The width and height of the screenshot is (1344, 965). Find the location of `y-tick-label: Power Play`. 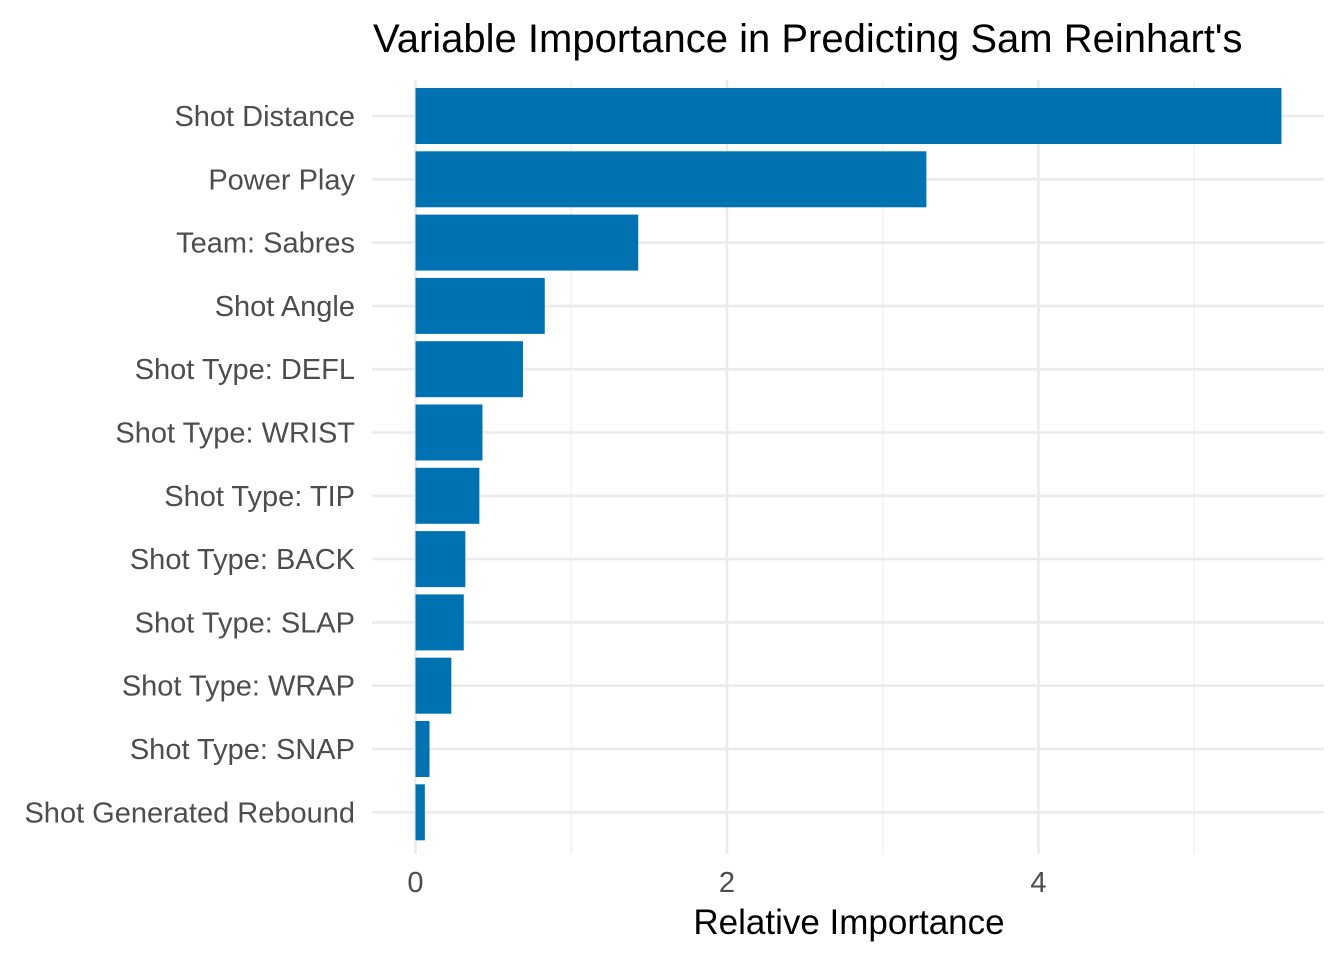

y-tick-label: Power Play is located at coordinates (281, 180).